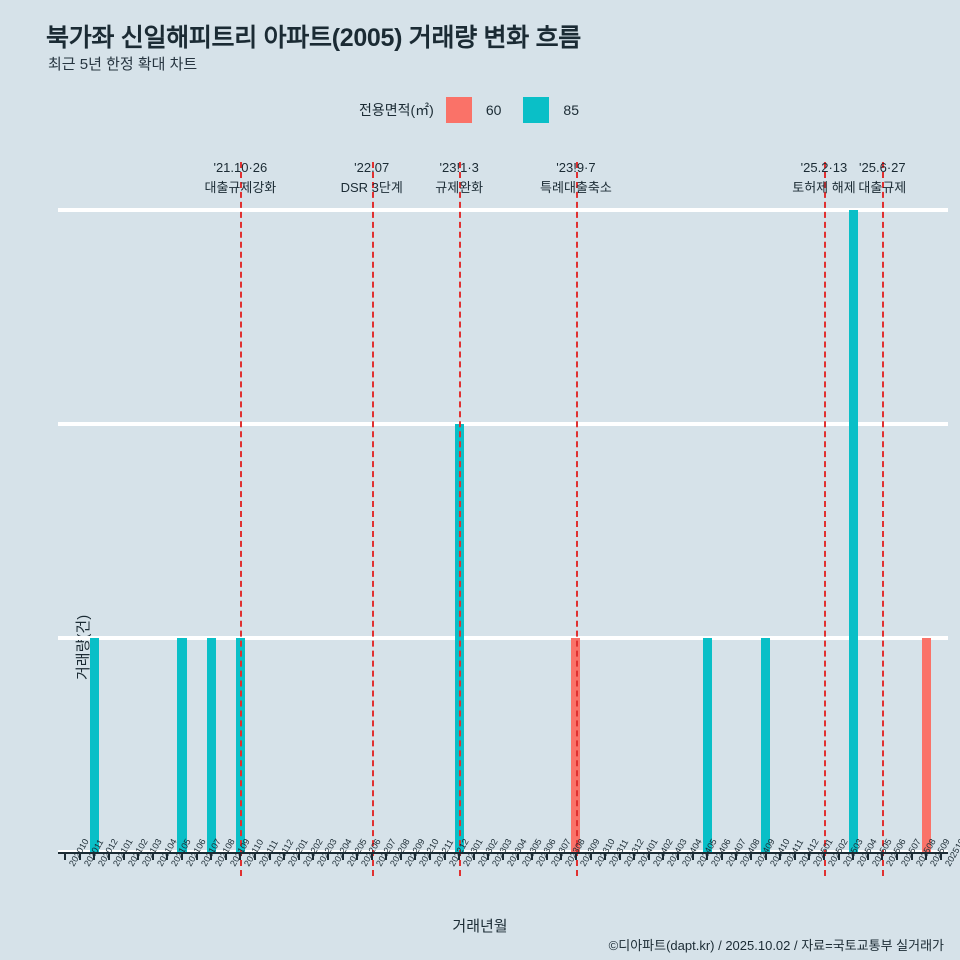 The image size is (960, 960). What do you see at coordinates (551, 110) in the screenshot?
I see `legend-item-85: 85` at bounding box center [551, 110].